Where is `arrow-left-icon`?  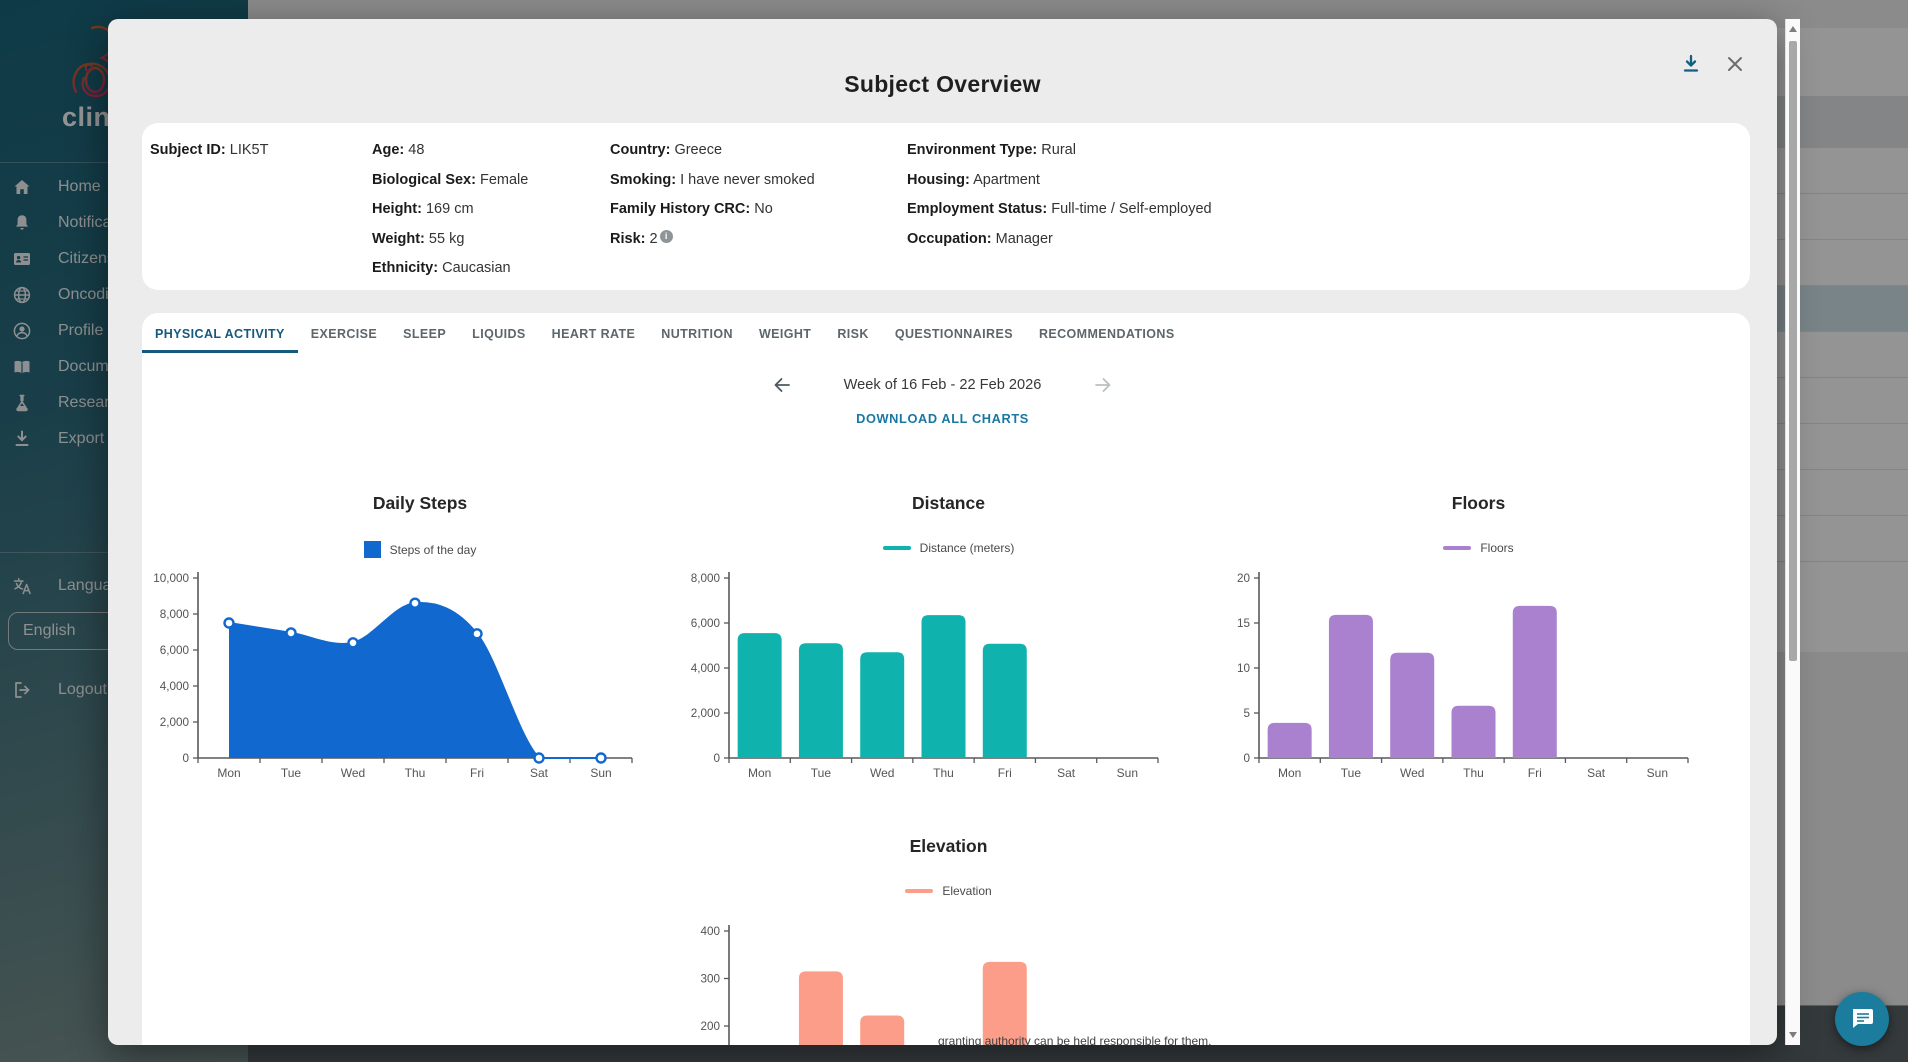
arrow-left-icon is located at coordinates (782, 388).